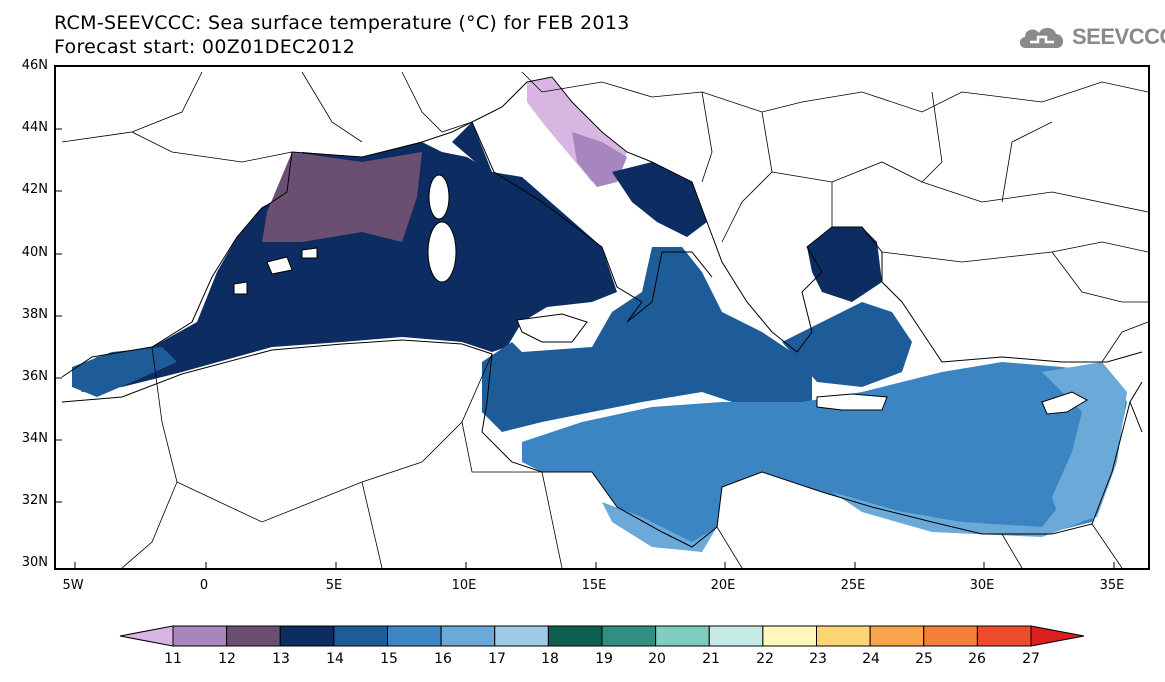 The width and height of the screenshot is (1165, 682). Describe the element at coordinates (1031, 659) in the screenshot. I see `colorbar-label-27: 27` at that location.